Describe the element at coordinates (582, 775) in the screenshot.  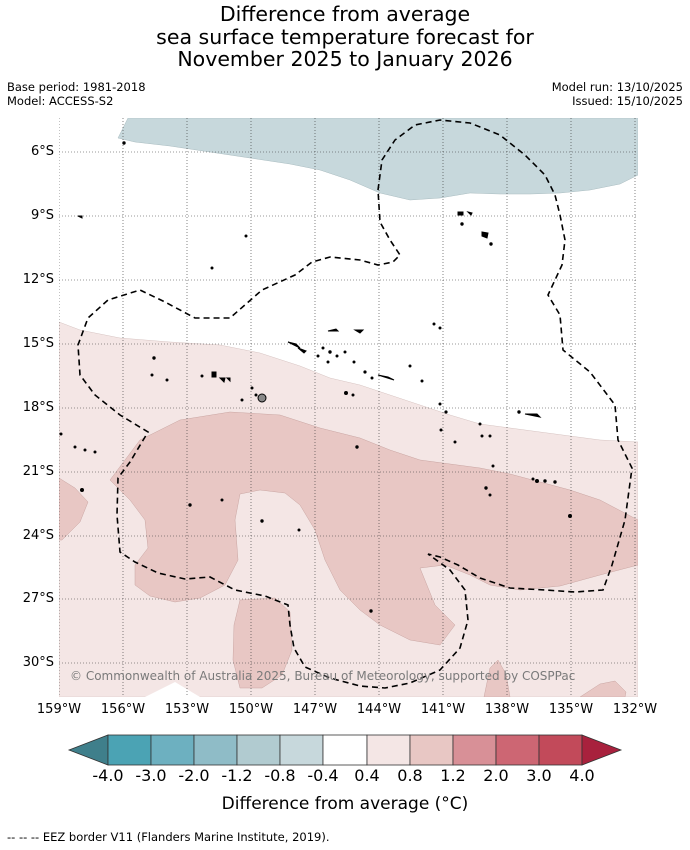
I see `colorbar-tick: 4.0` at that location.